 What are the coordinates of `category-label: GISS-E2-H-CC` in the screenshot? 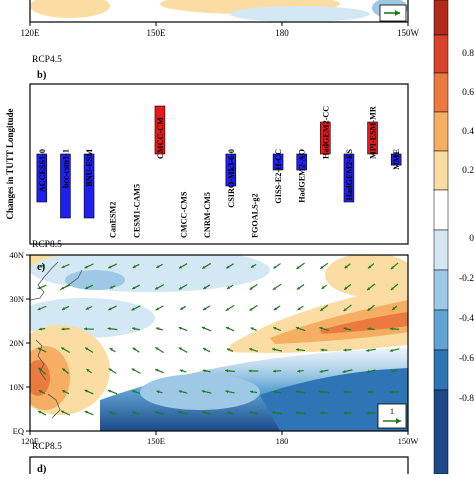 It's located at (278, 176).